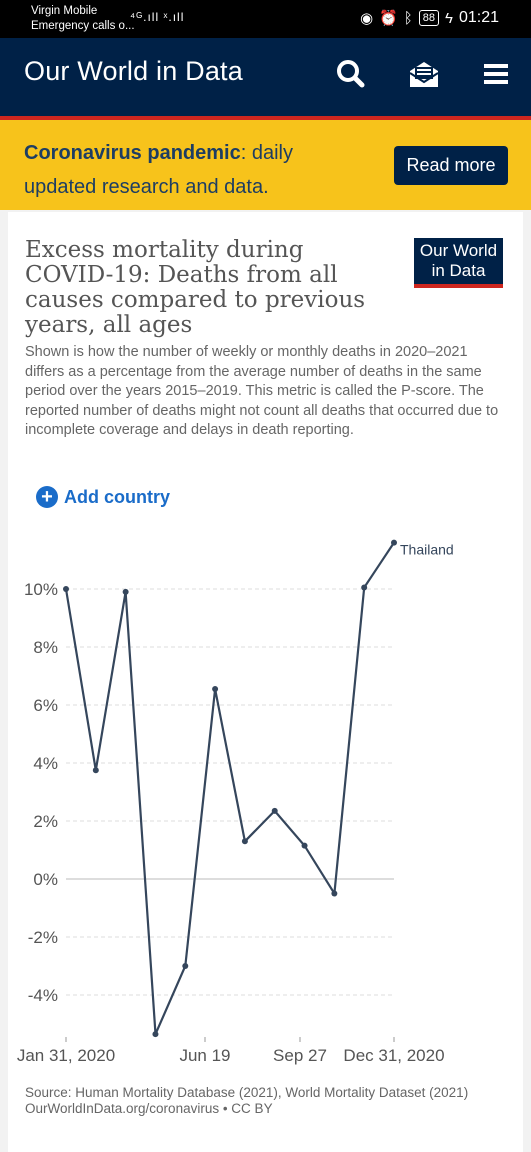 The width and height of the screenshot is (531, 1152). I want to click on y-tick-label: 4%, so click(45, 763).